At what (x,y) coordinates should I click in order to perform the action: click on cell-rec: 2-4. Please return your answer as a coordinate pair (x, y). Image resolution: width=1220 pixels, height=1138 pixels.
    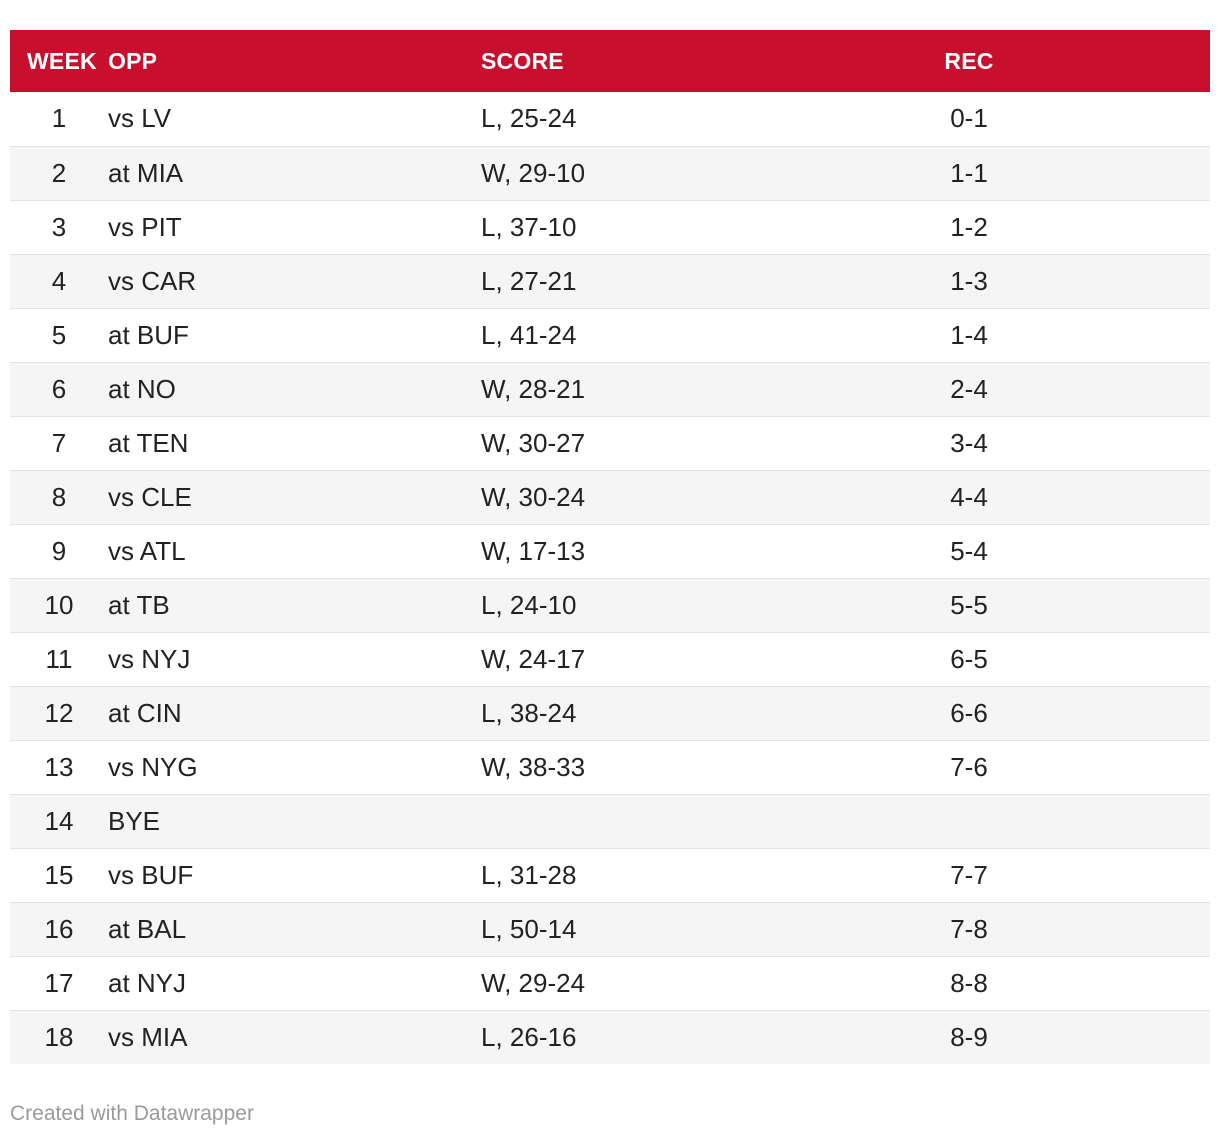
    Looking at the image, I should click on (969, 388).